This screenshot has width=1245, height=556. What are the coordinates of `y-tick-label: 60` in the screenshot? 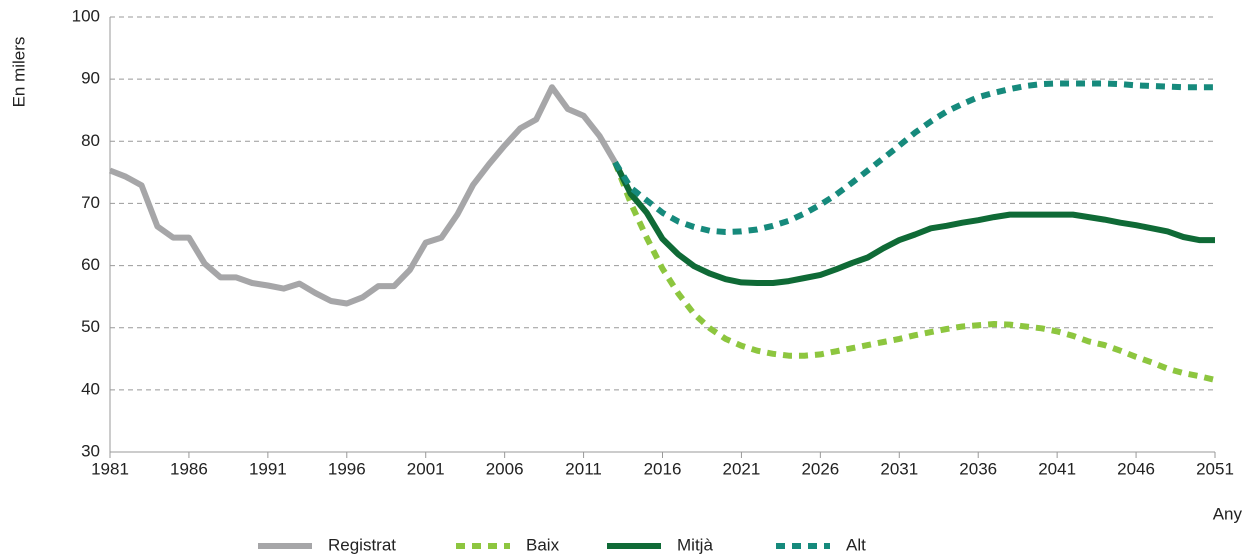 It's located at (90, 264).